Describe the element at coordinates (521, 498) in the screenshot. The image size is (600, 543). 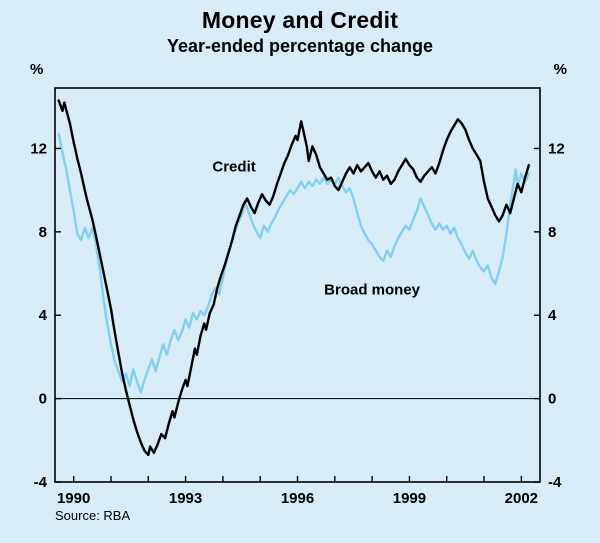
I see `x-tick-label: 2002` at that location.